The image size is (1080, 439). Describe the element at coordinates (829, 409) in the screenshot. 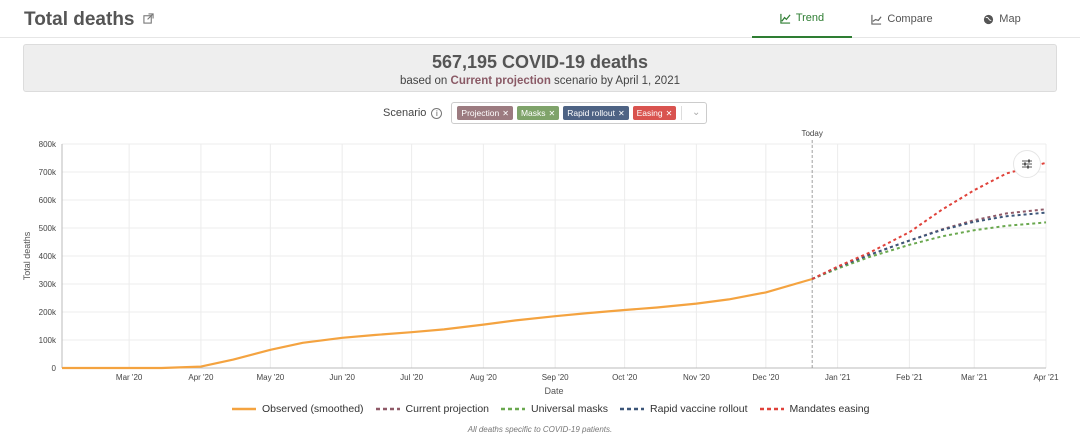

I see `legend-label: Mandates easing` at that location.